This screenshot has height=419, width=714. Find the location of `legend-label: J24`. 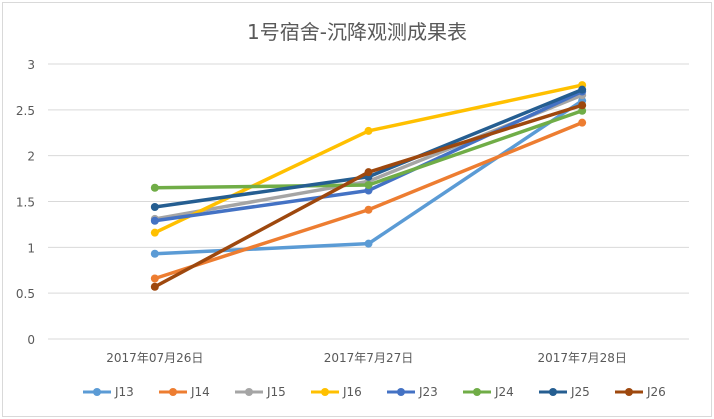

legend-label: J24 is located at coordinates (504, 392).